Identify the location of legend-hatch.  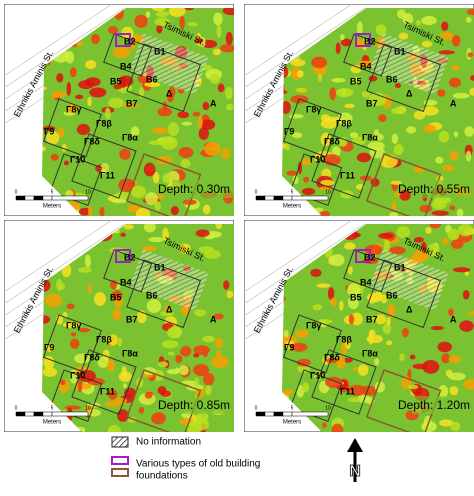
(120, 442).